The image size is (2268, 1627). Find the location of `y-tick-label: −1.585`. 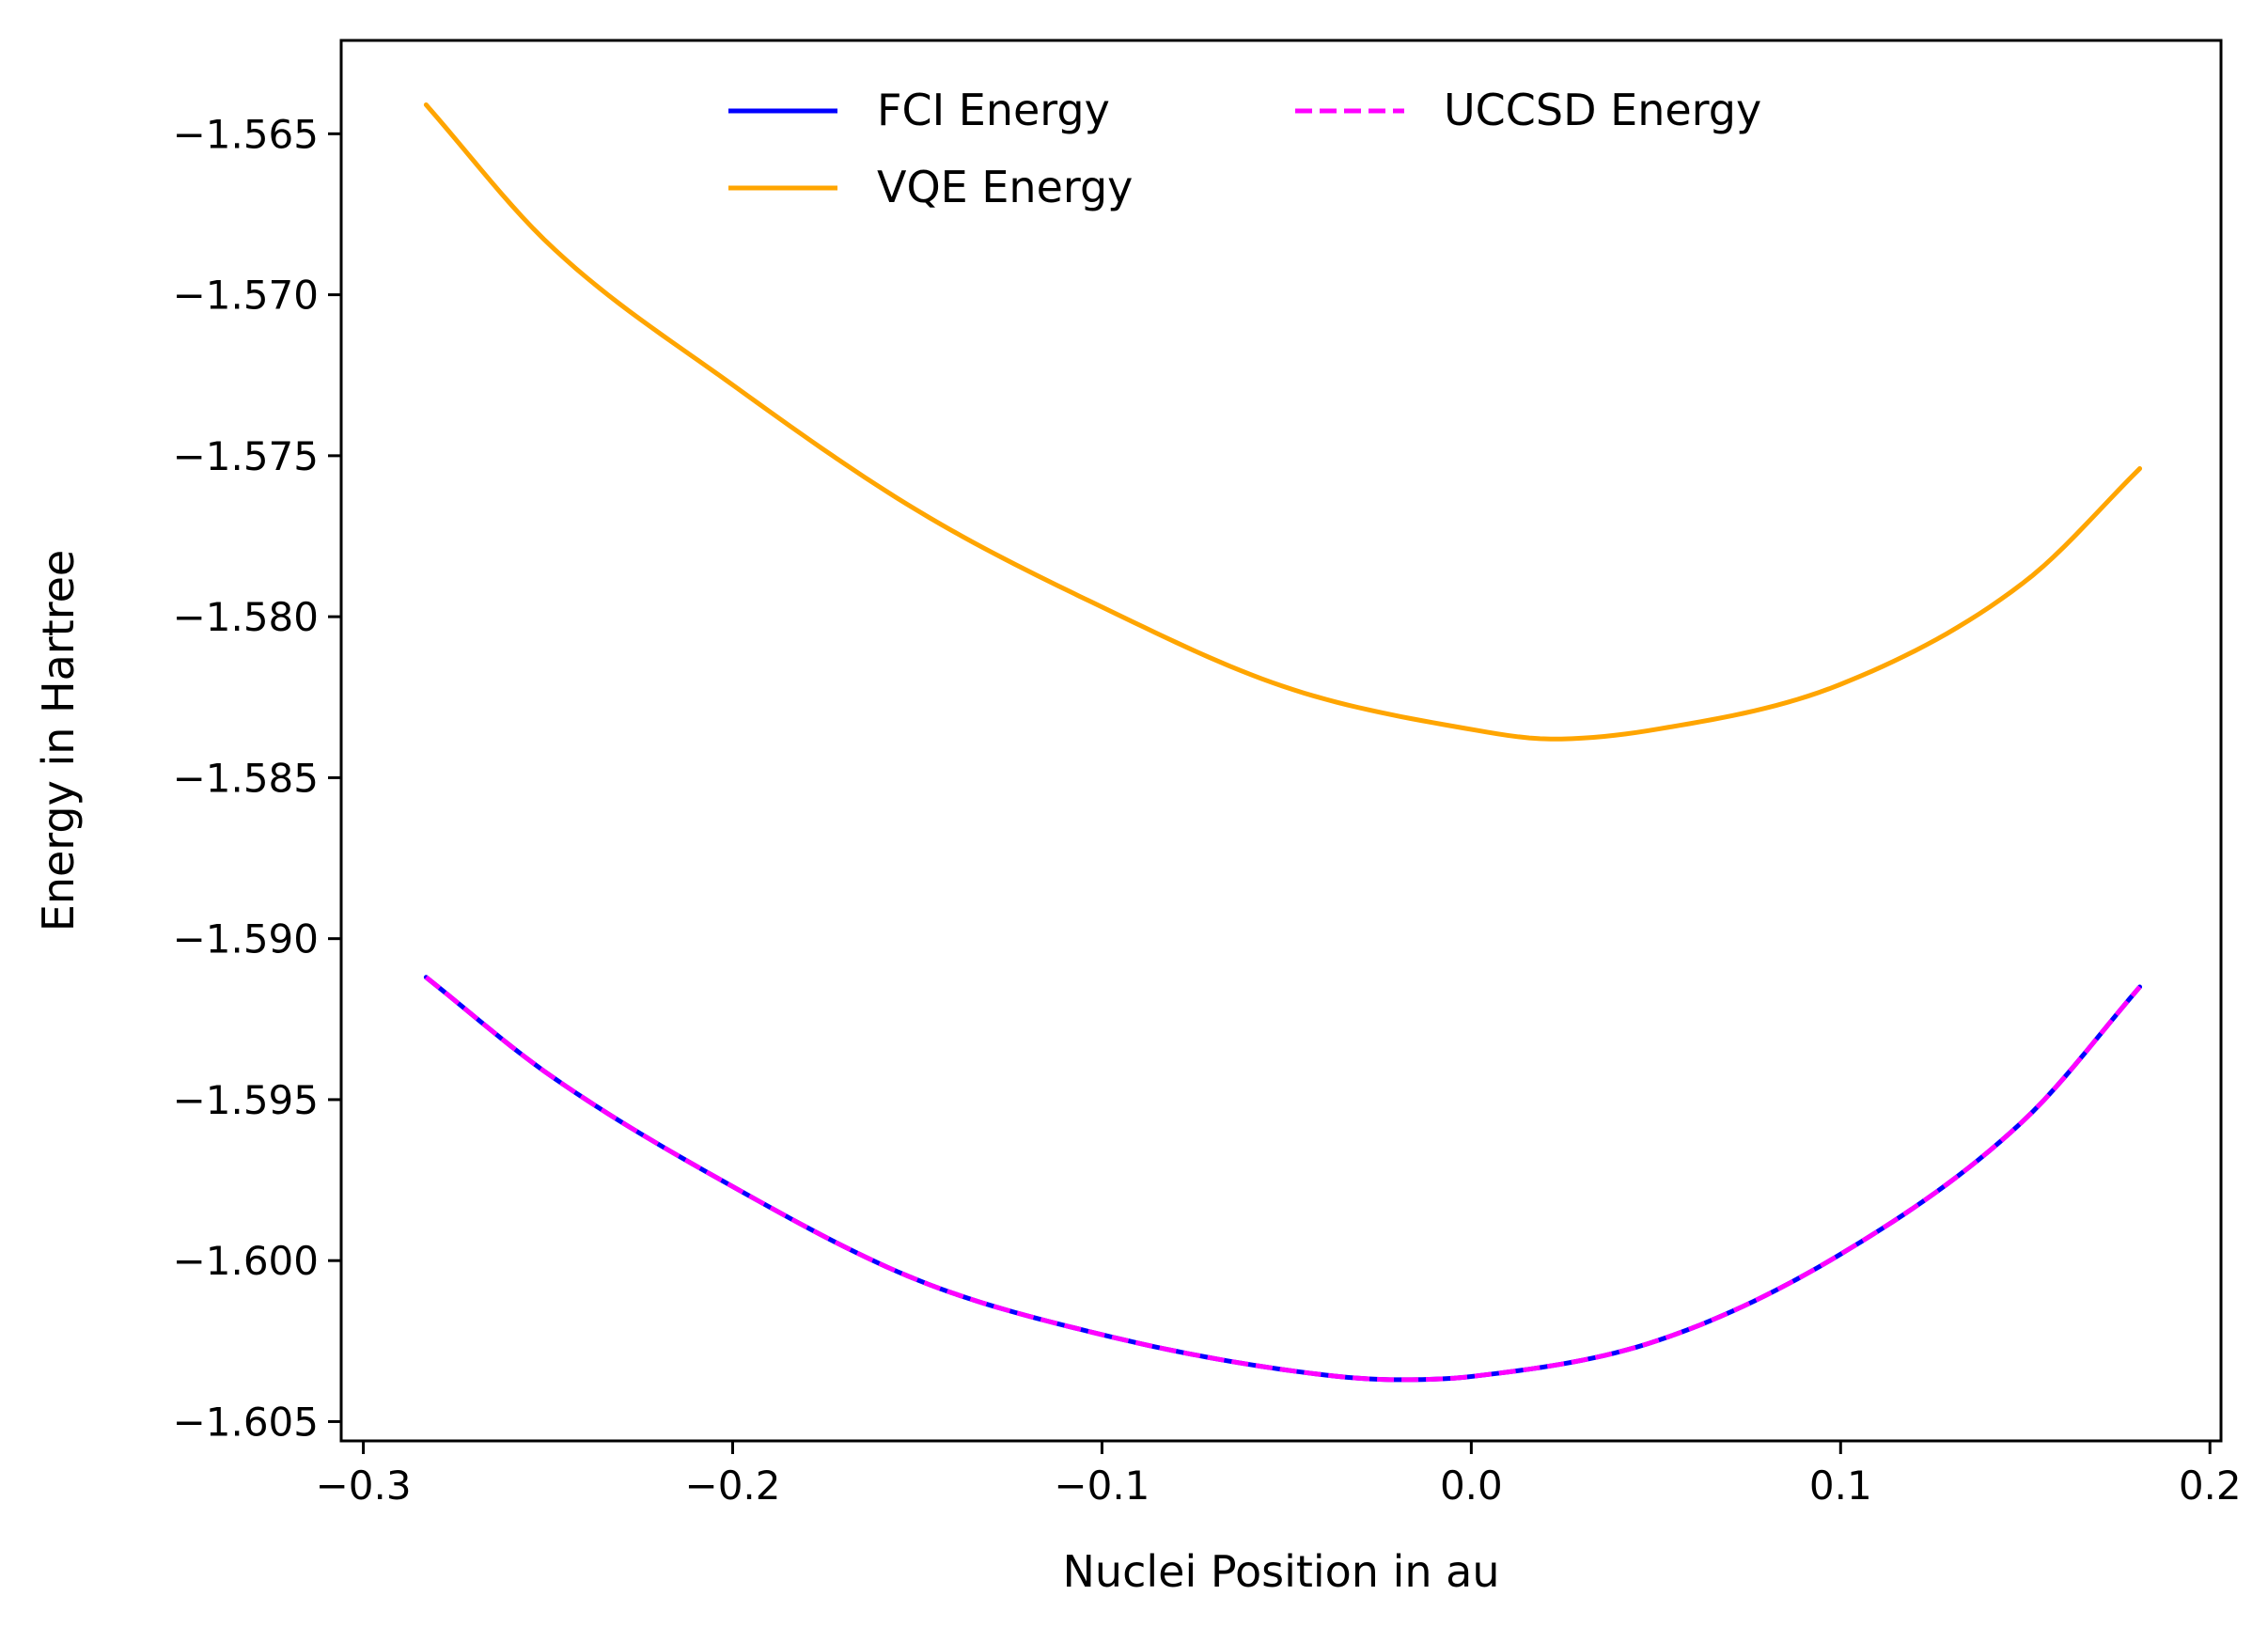

y-tick-label: −1.585 is located at coordinates (246, 778).